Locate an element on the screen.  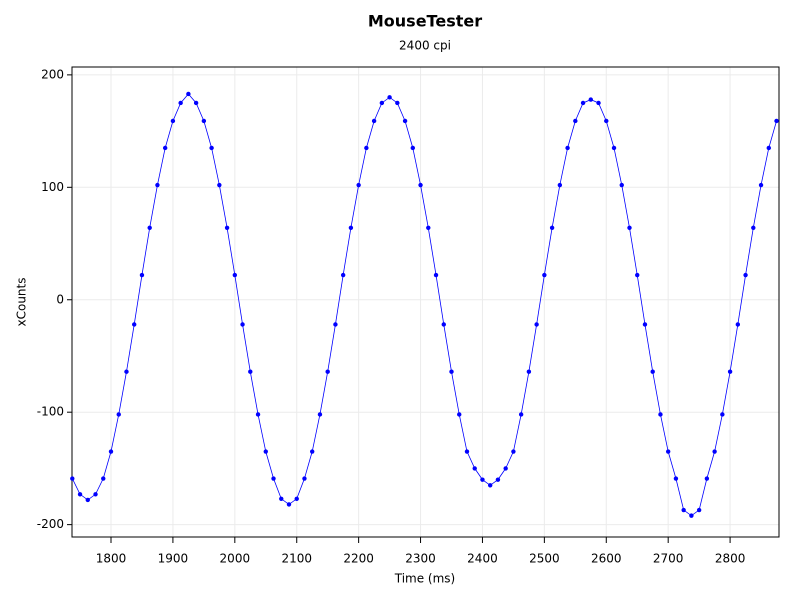
y-axis-label: xCounts is located at coordinates (22, 302).